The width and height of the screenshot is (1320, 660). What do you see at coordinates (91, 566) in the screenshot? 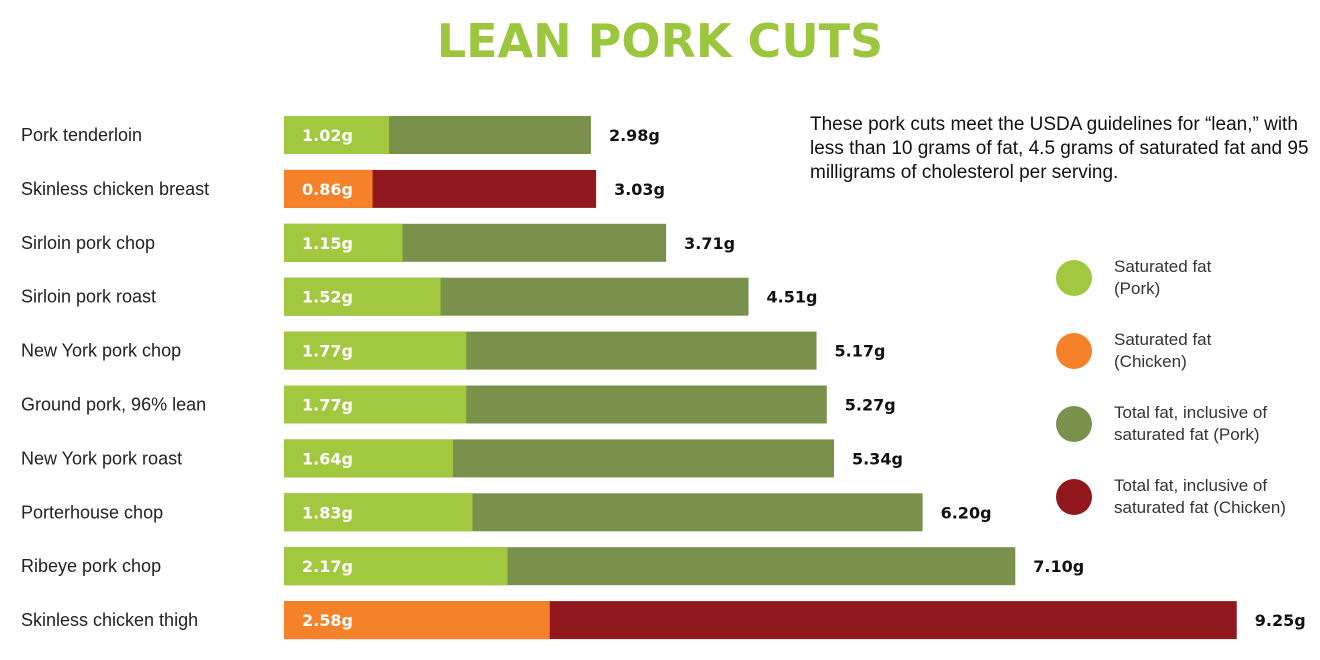
I see `category-label: Ribeye pork chop` at bounding box center [91, 566].